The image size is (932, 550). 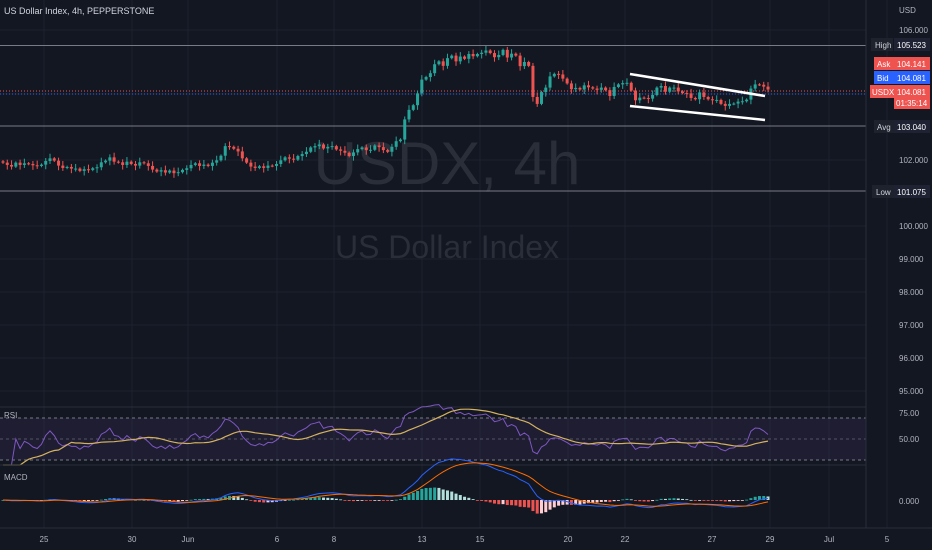 What do you see at coordinates (883, 78) in the screenshot?
I see `svg-text: Bid` at bounding box center [883, 78].